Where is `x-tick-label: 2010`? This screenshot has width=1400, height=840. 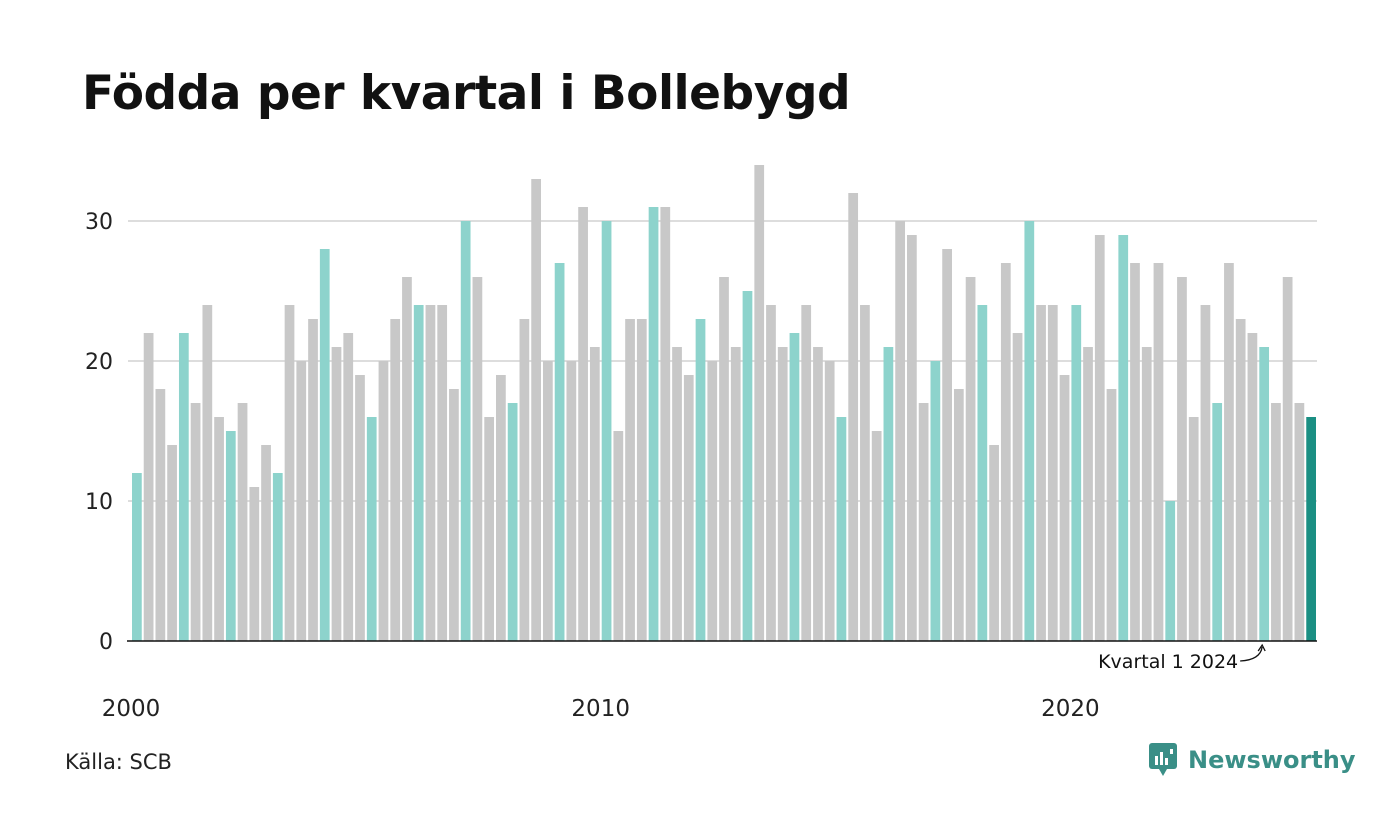
x-tick-label: 2010 is located at coordinates (600, 709).